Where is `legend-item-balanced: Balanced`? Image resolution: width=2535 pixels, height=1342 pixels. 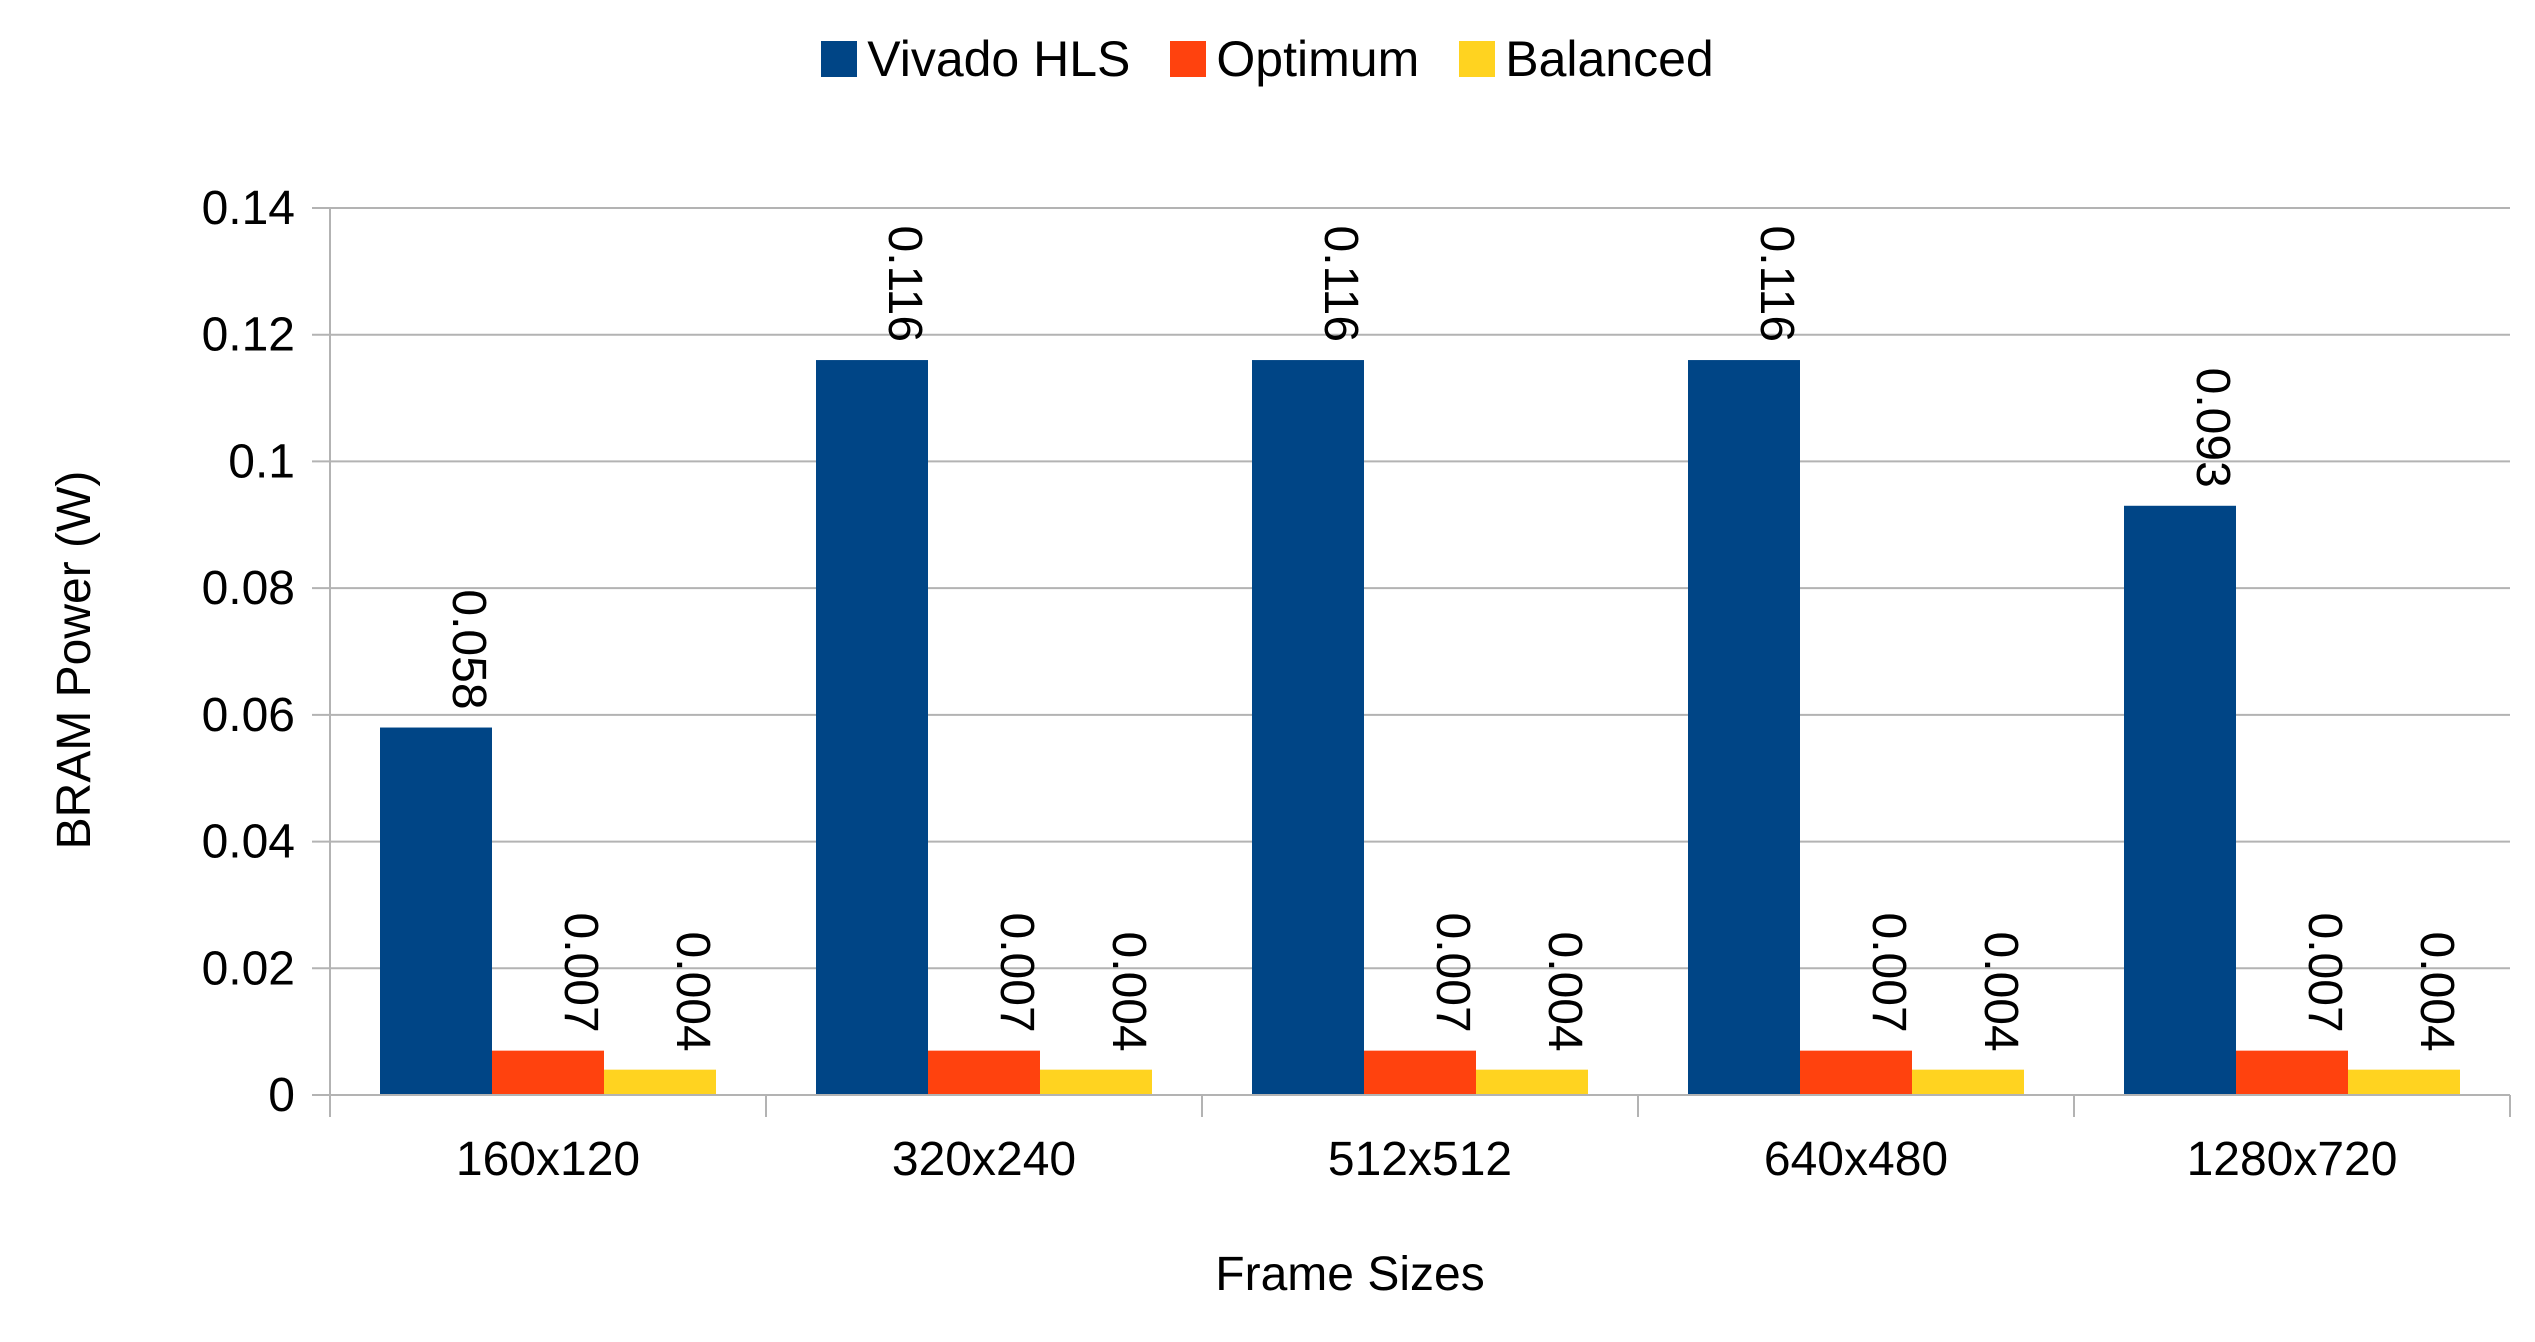
legend-item-balanced: Balanced is located at coordinates (1586, 59).